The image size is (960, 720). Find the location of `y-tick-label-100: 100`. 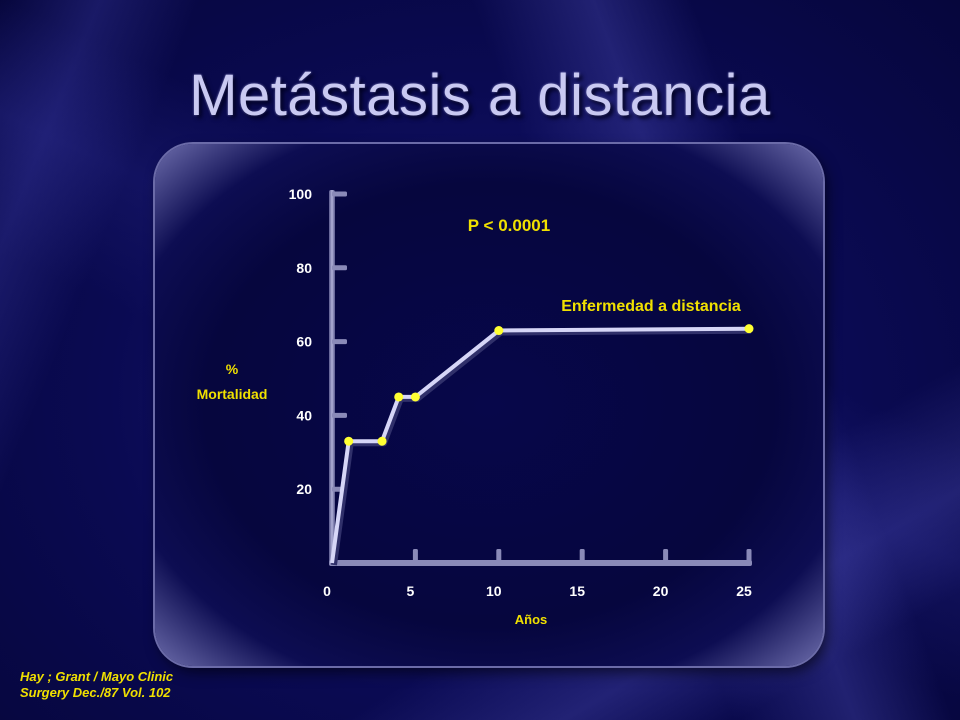

y-tick-label-100: 100 is located at coordinates (301, 194).